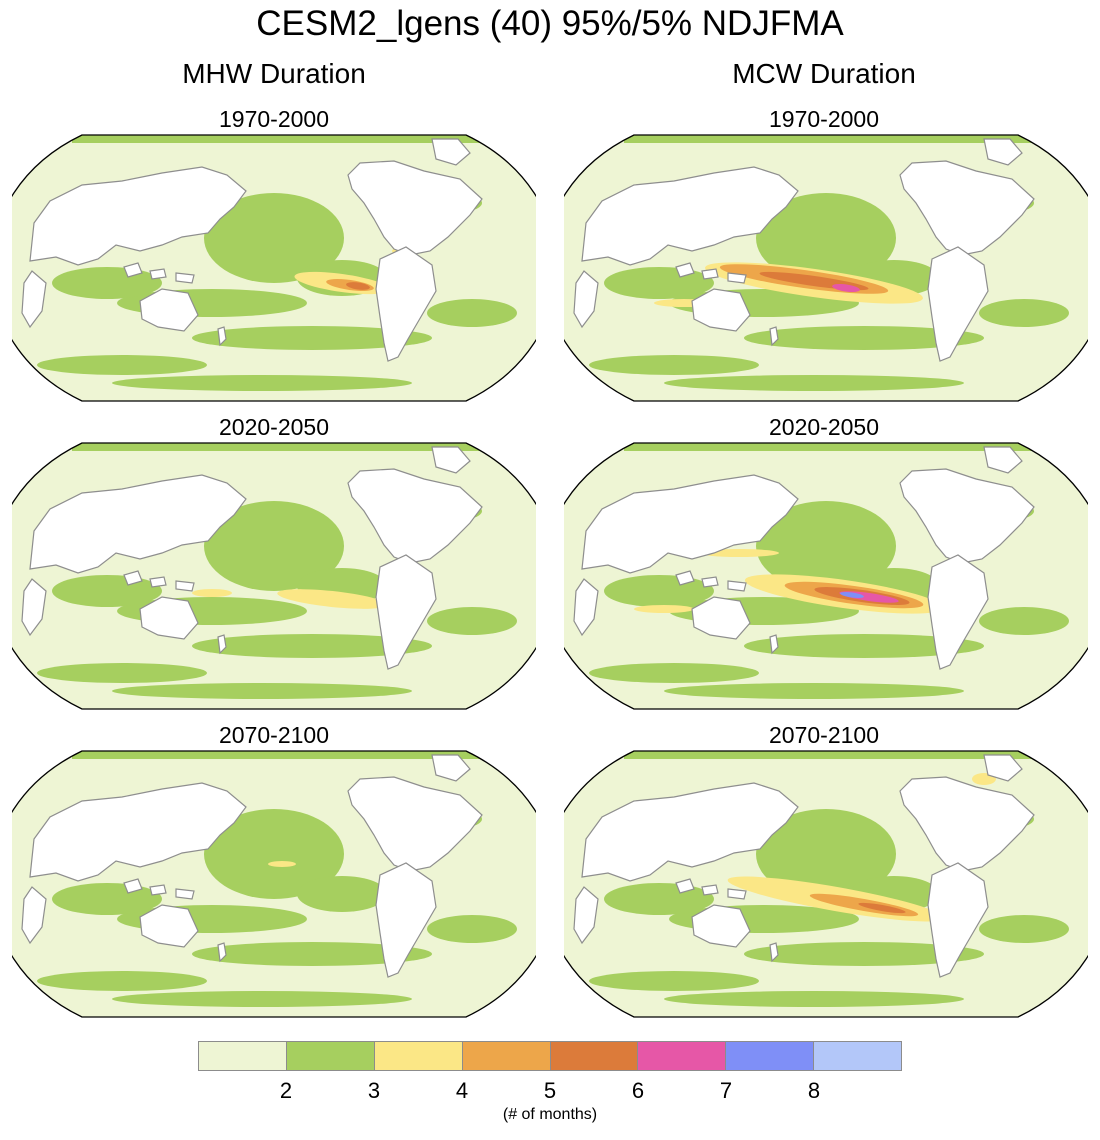  What do you see at coordinates (462, 1090) in the screenshot?
I see `colorbar-tick: 4` at bounding box center [462, 1090].